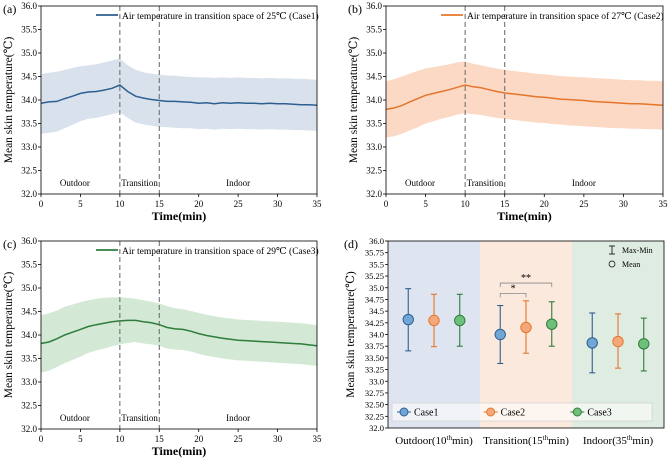 This screenshot has width=668, height=464. Describe the element at coordinates (663, 204) in the screenshot. I see `x-tick-label: 35` at that location.